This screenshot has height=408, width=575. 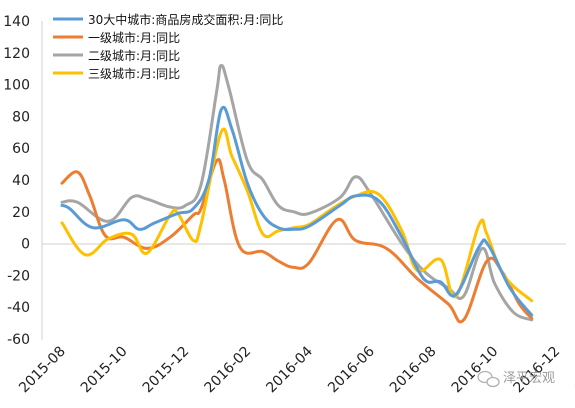 I want to click on x-tick-label: 2016-06, so click(x=351, y=369).